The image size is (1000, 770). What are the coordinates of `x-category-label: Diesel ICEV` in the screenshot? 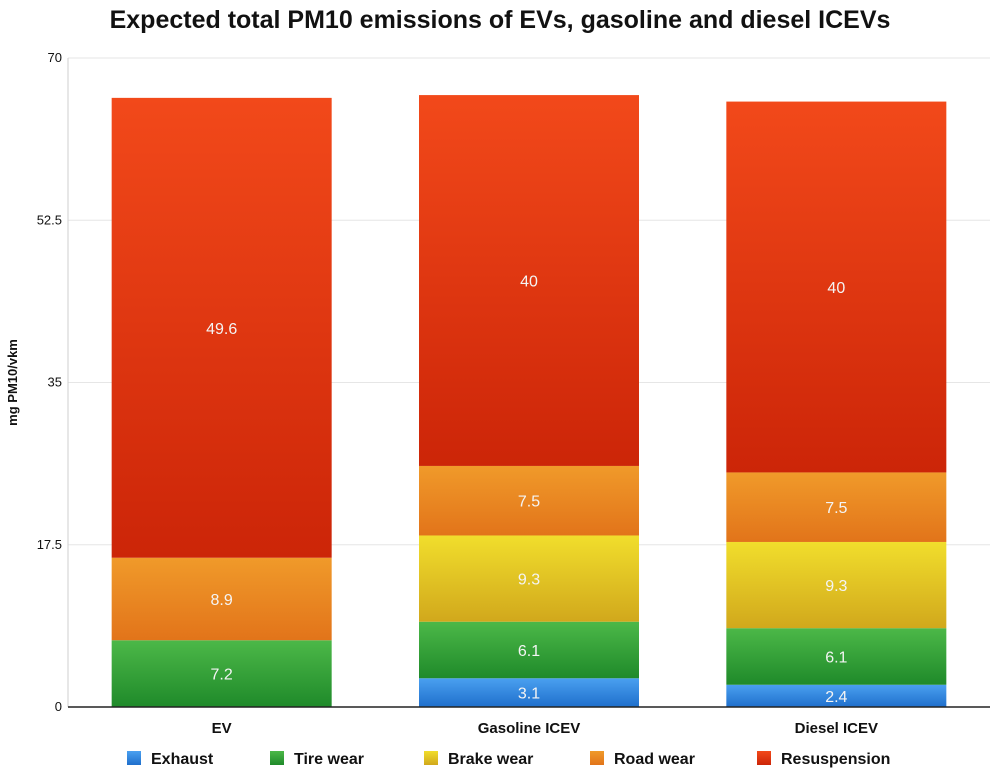 It's located at (836, 728).